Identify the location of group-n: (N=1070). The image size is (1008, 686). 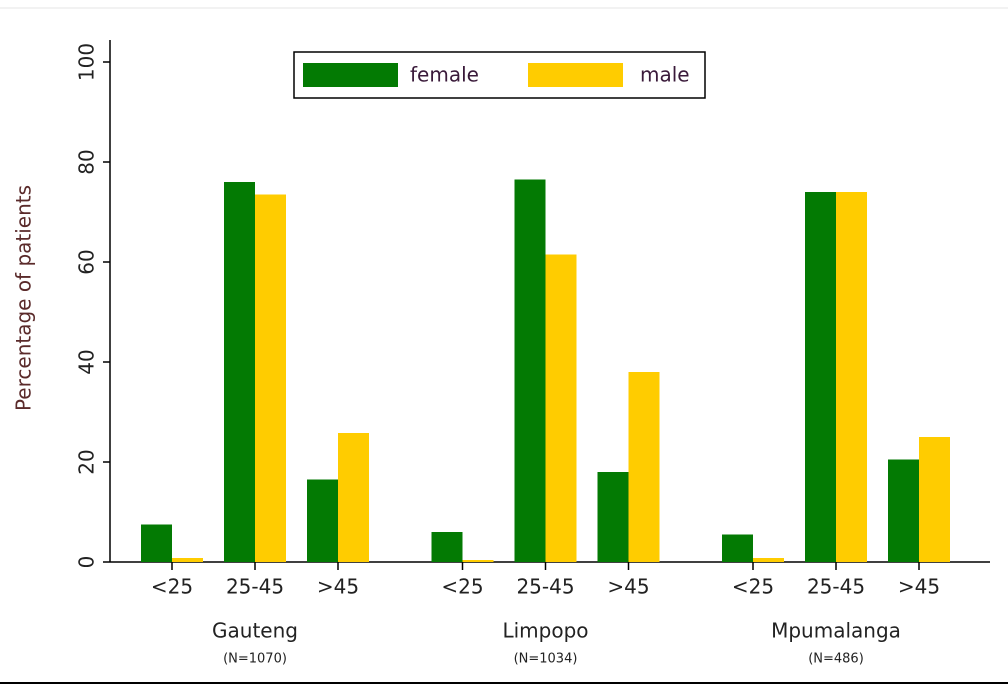
(255, 659).